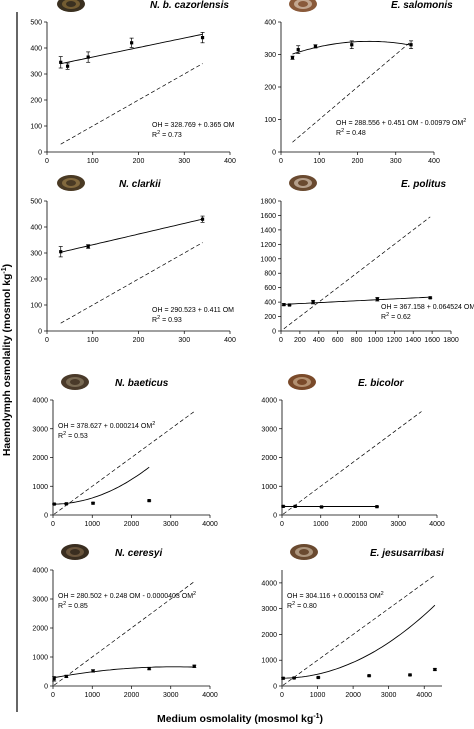 Image resolution: width=474 pixels, height=729 pixels. I want to click on regression-equation: OH = 288.556 + 0.451 OM - 0.00979 OM2, so click(401, 122).